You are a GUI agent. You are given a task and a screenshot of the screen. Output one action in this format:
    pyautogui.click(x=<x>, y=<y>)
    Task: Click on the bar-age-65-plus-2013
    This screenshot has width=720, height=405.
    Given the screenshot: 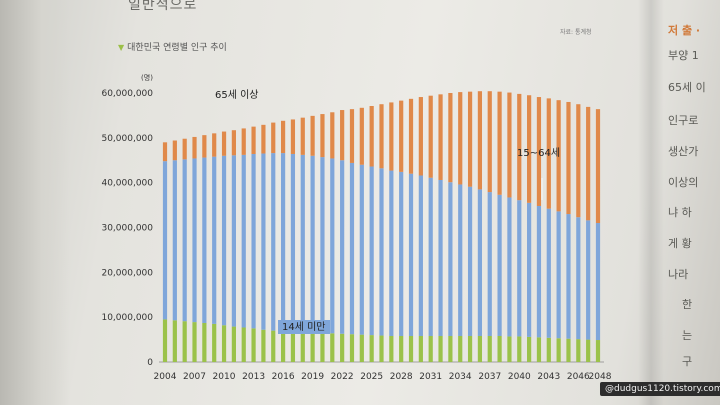 What is the action you would take?
    pyautogui.click(x=253, y=140)
    